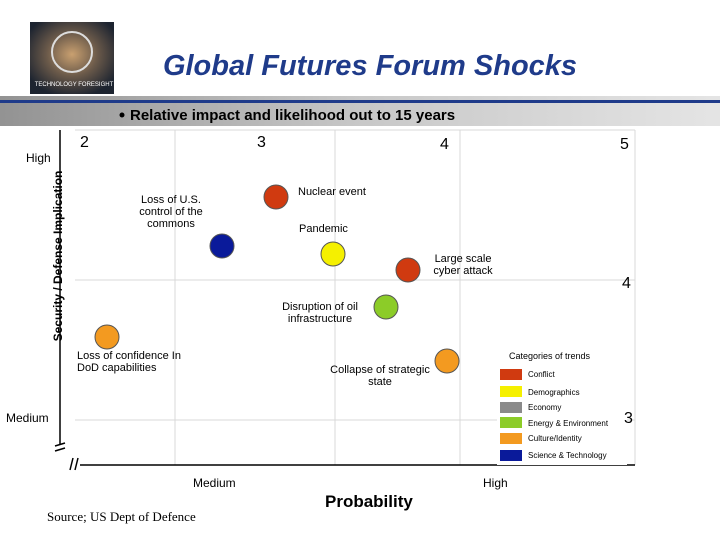  I want to click on logo, so click(72, 58).